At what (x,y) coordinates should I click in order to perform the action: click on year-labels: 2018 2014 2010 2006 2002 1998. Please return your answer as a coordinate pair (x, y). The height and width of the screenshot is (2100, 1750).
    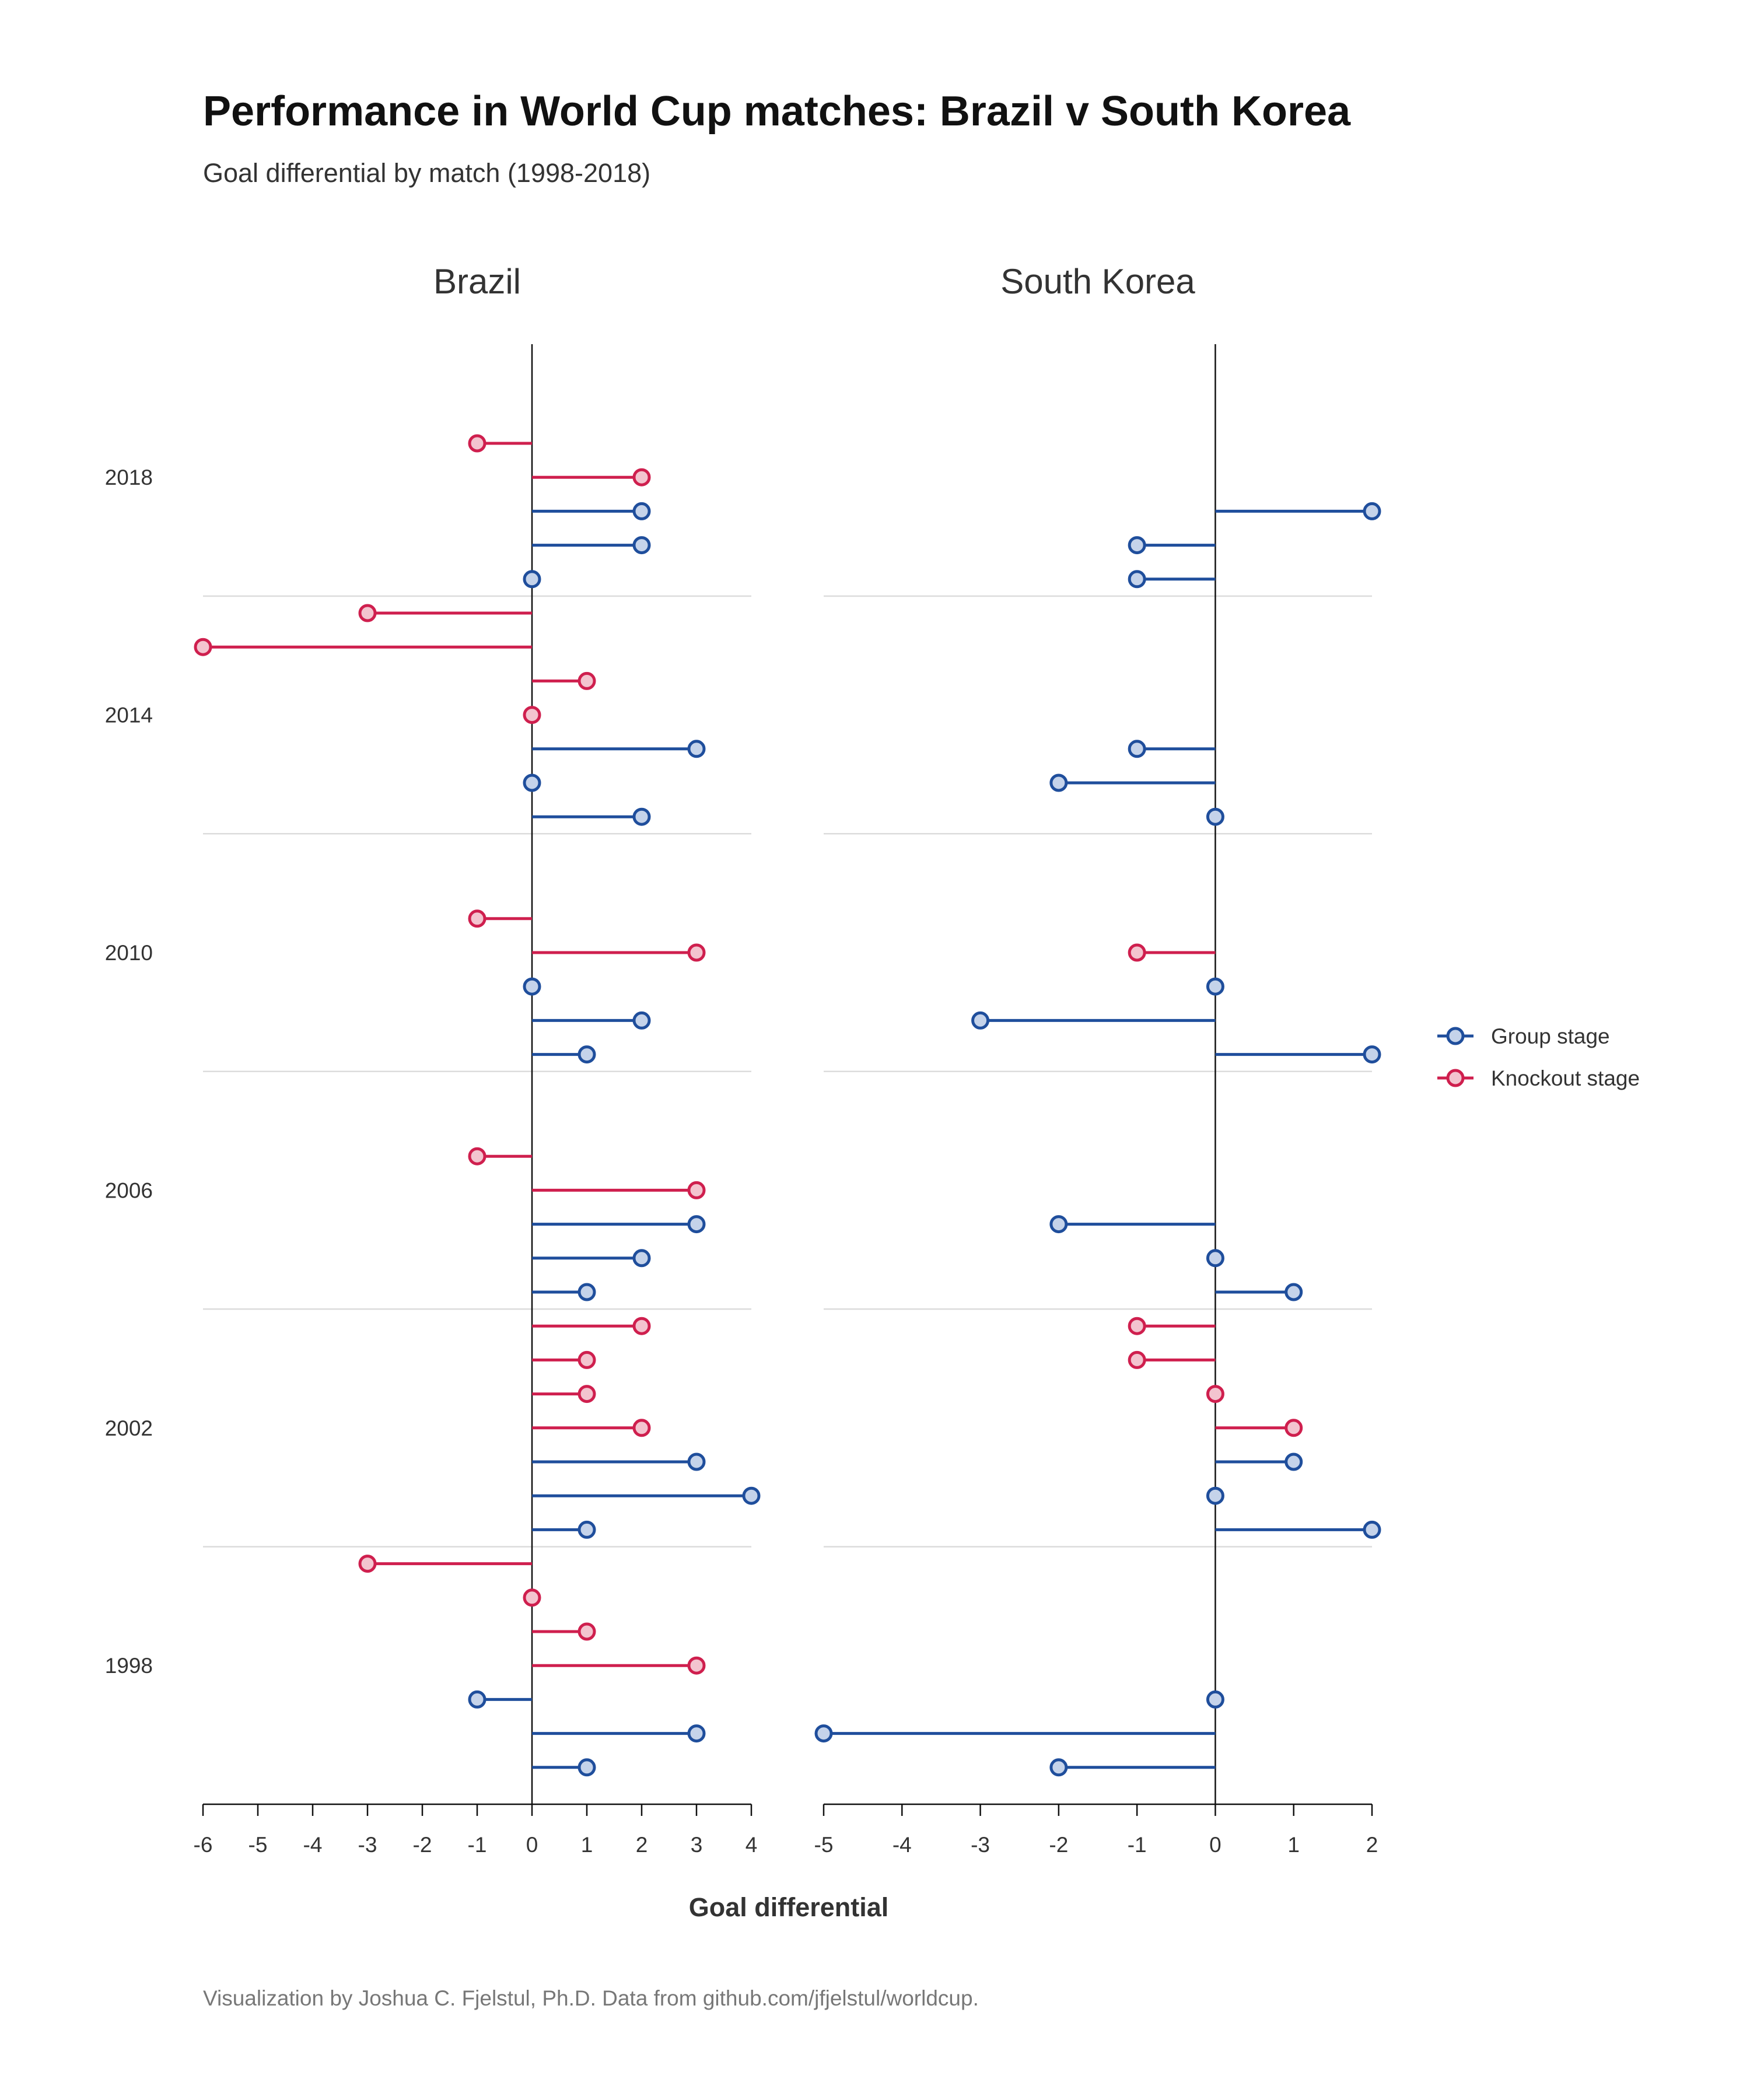
    Looking at the image, I should click on (129, 1072).